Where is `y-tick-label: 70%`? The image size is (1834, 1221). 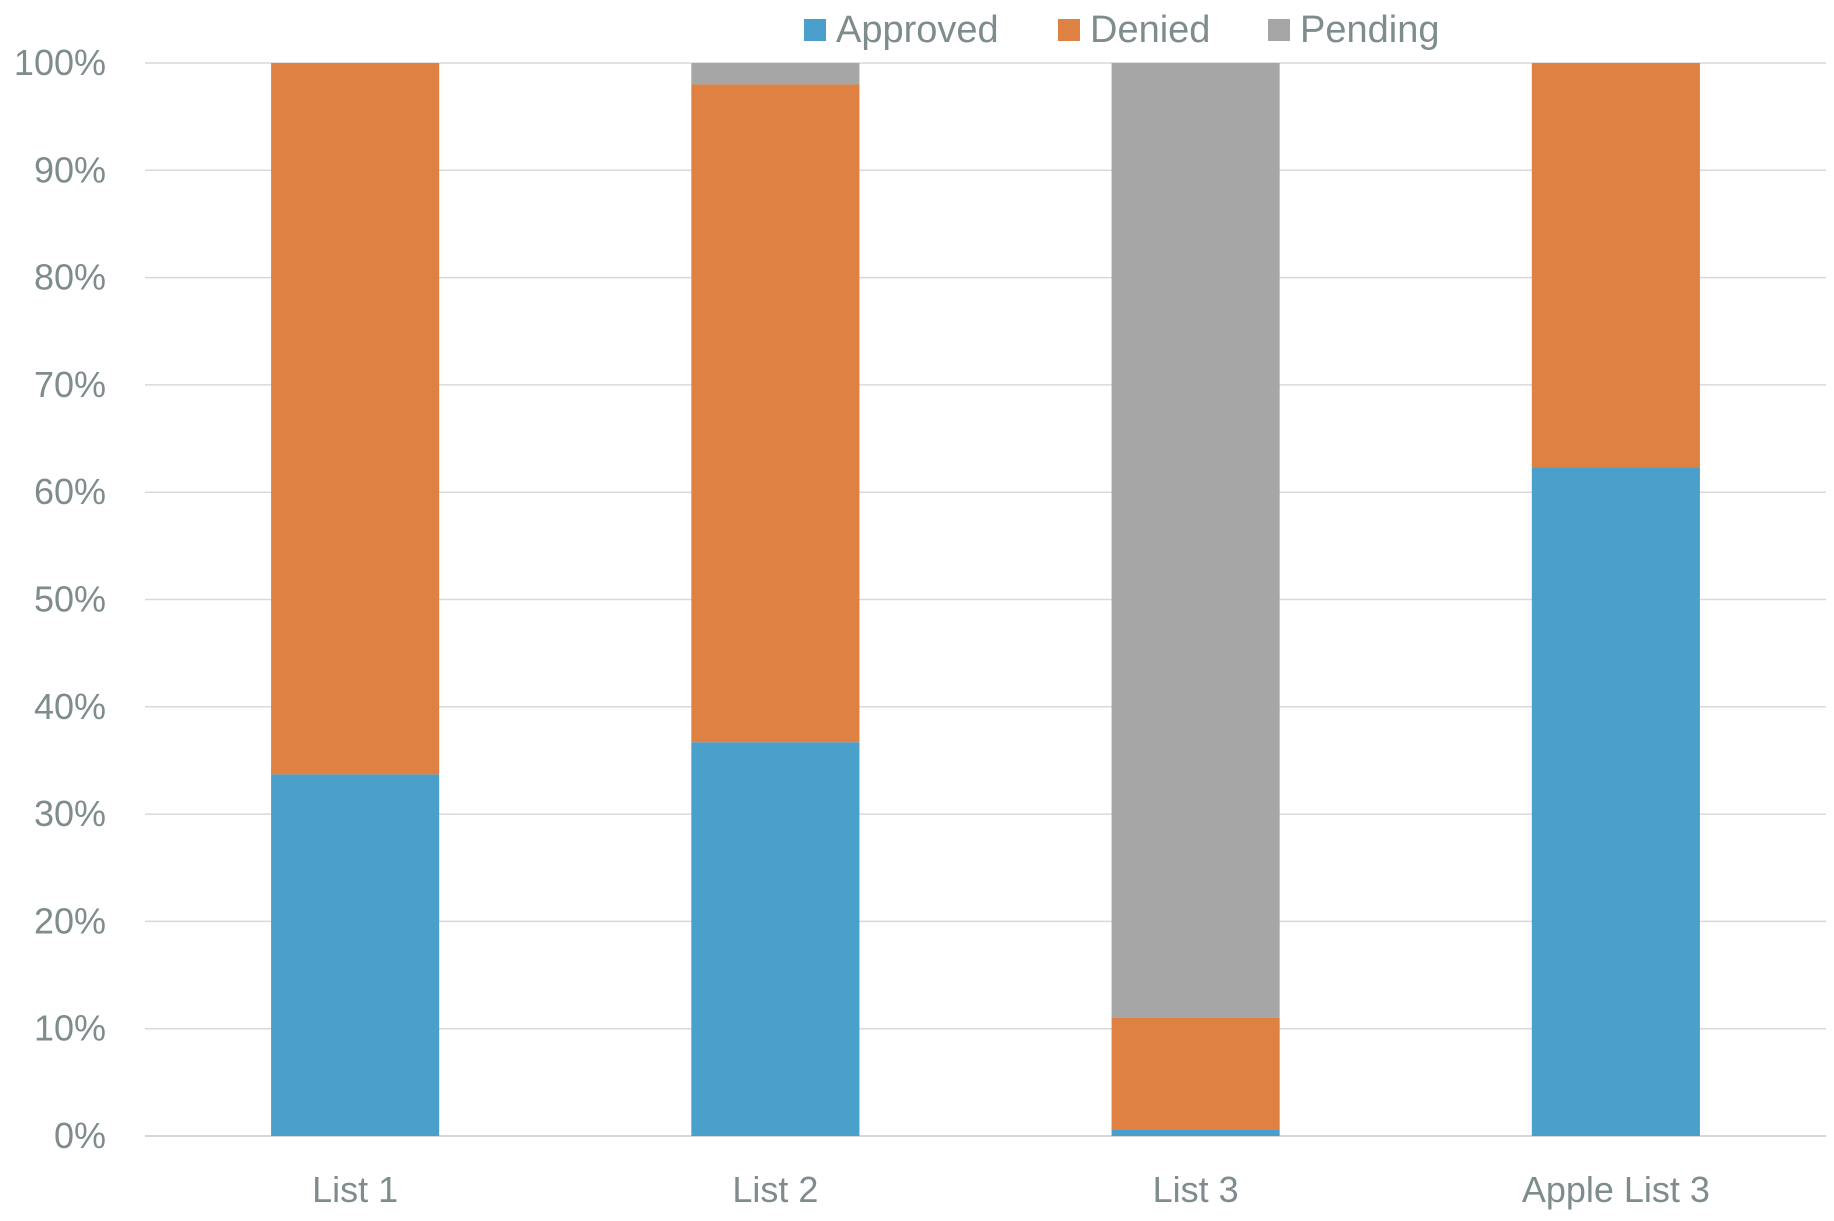 y-tick-label: 70% is located at coordinates (70, 384).